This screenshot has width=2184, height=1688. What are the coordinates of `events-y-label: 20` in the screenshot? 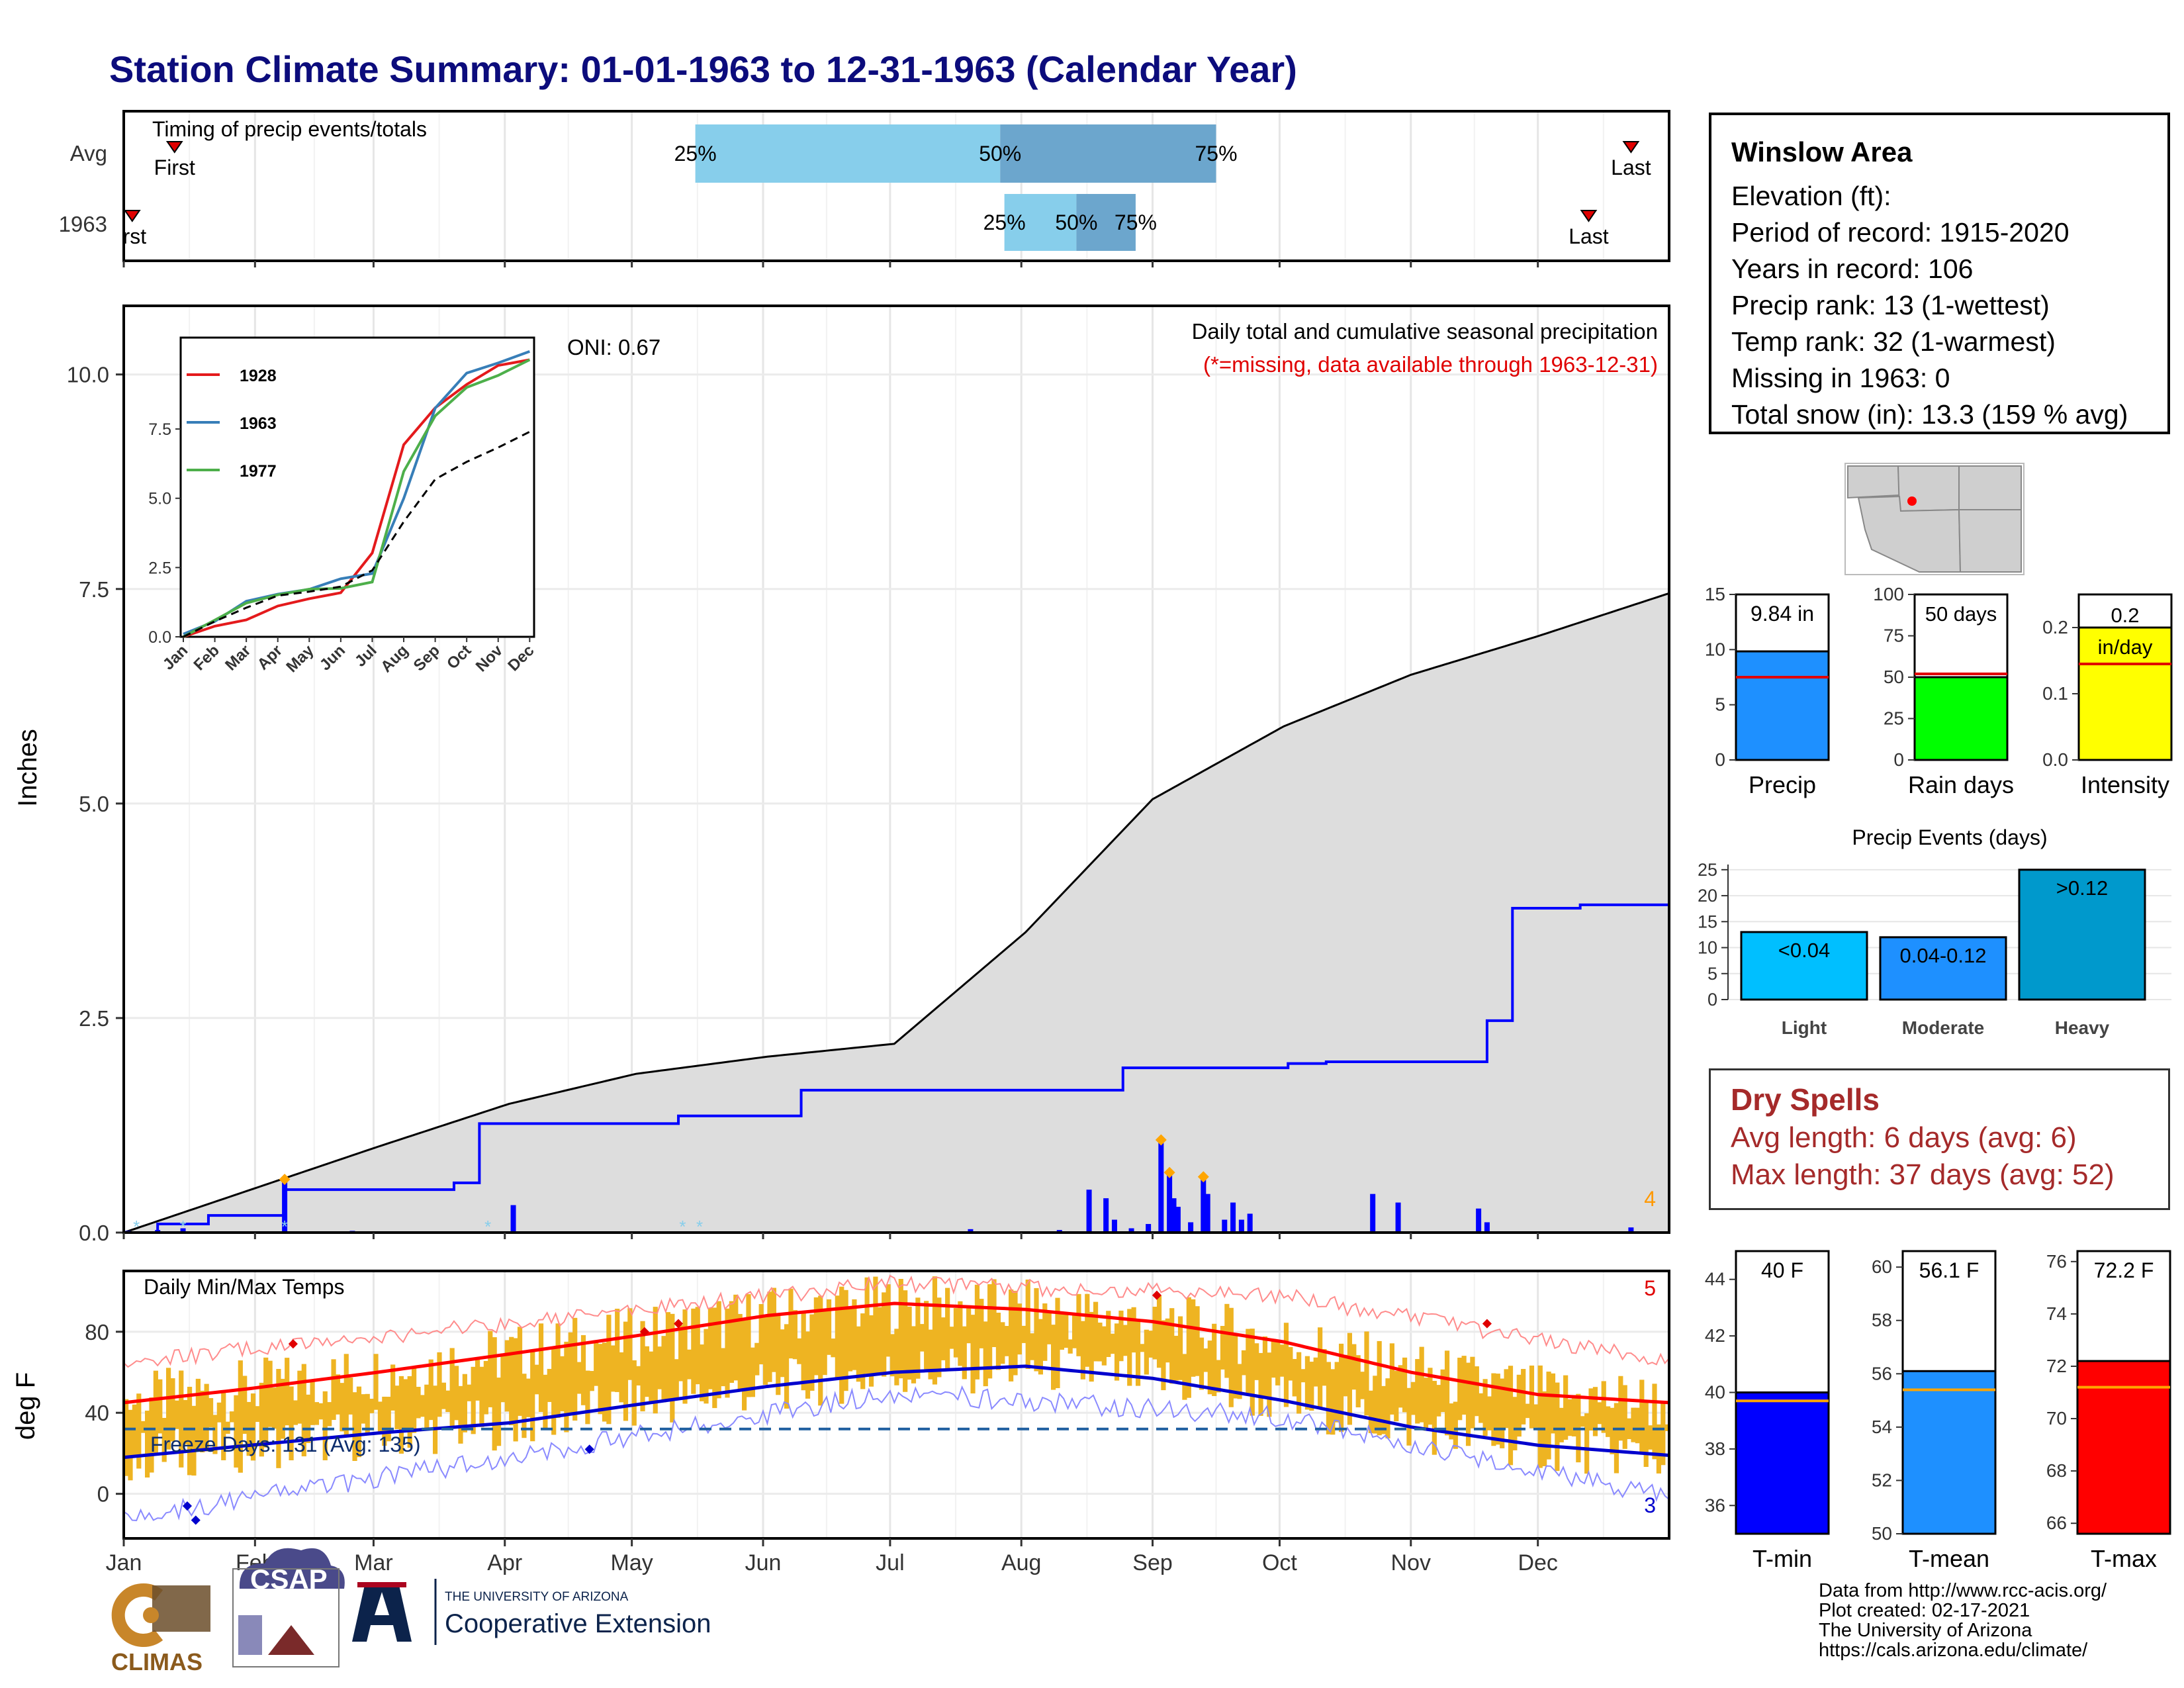 It's located at (1707, 896).